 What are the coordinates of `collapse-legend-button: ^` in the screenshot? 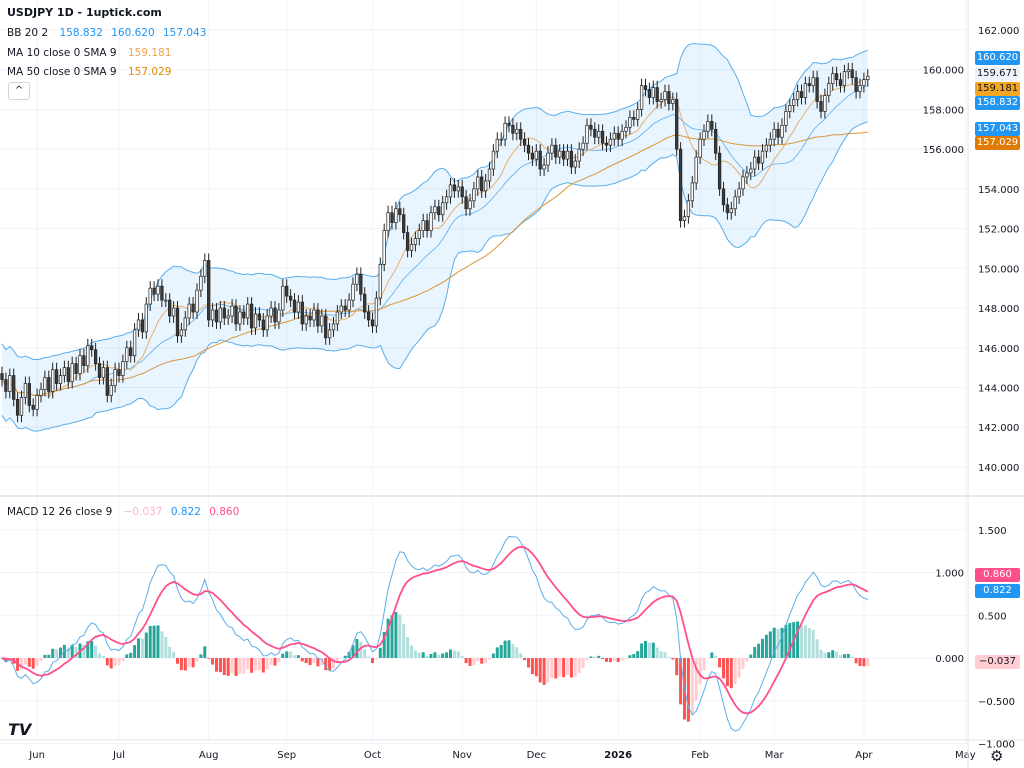 It's located at (19, 91).